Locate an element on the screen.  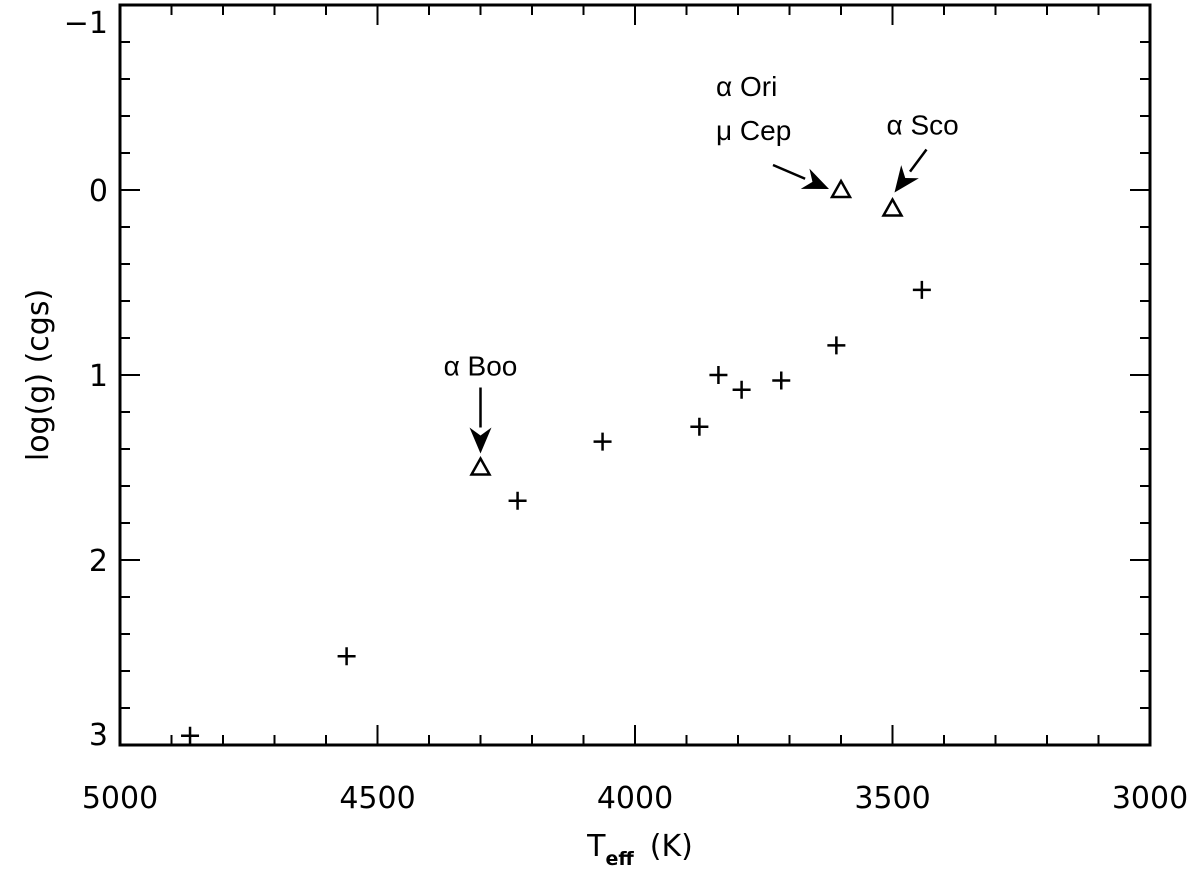
x-tick-label: 4000 is located at coordinates (635, 798).